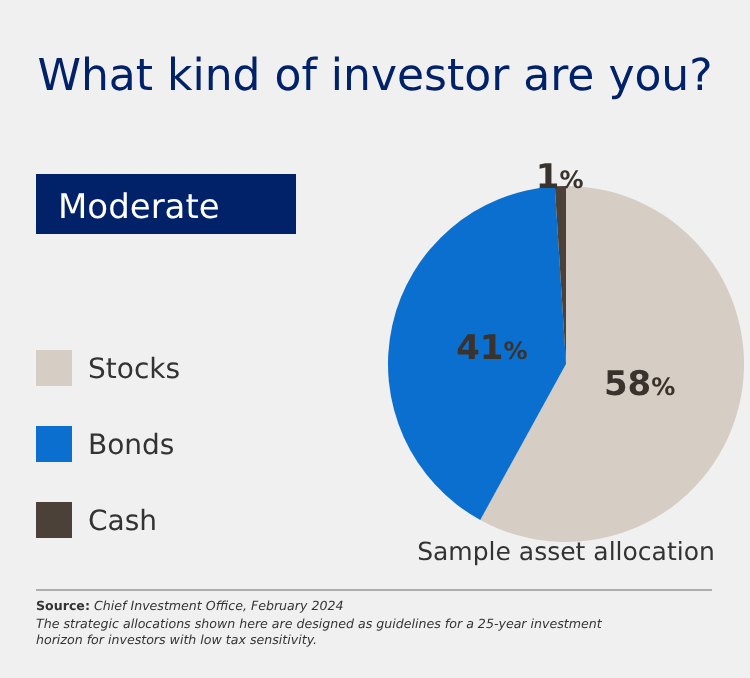 The image size is (750, 678). Describe the element at coordinates (123, 522) in the screenshot. I see `legend-label: Cash` at that location.